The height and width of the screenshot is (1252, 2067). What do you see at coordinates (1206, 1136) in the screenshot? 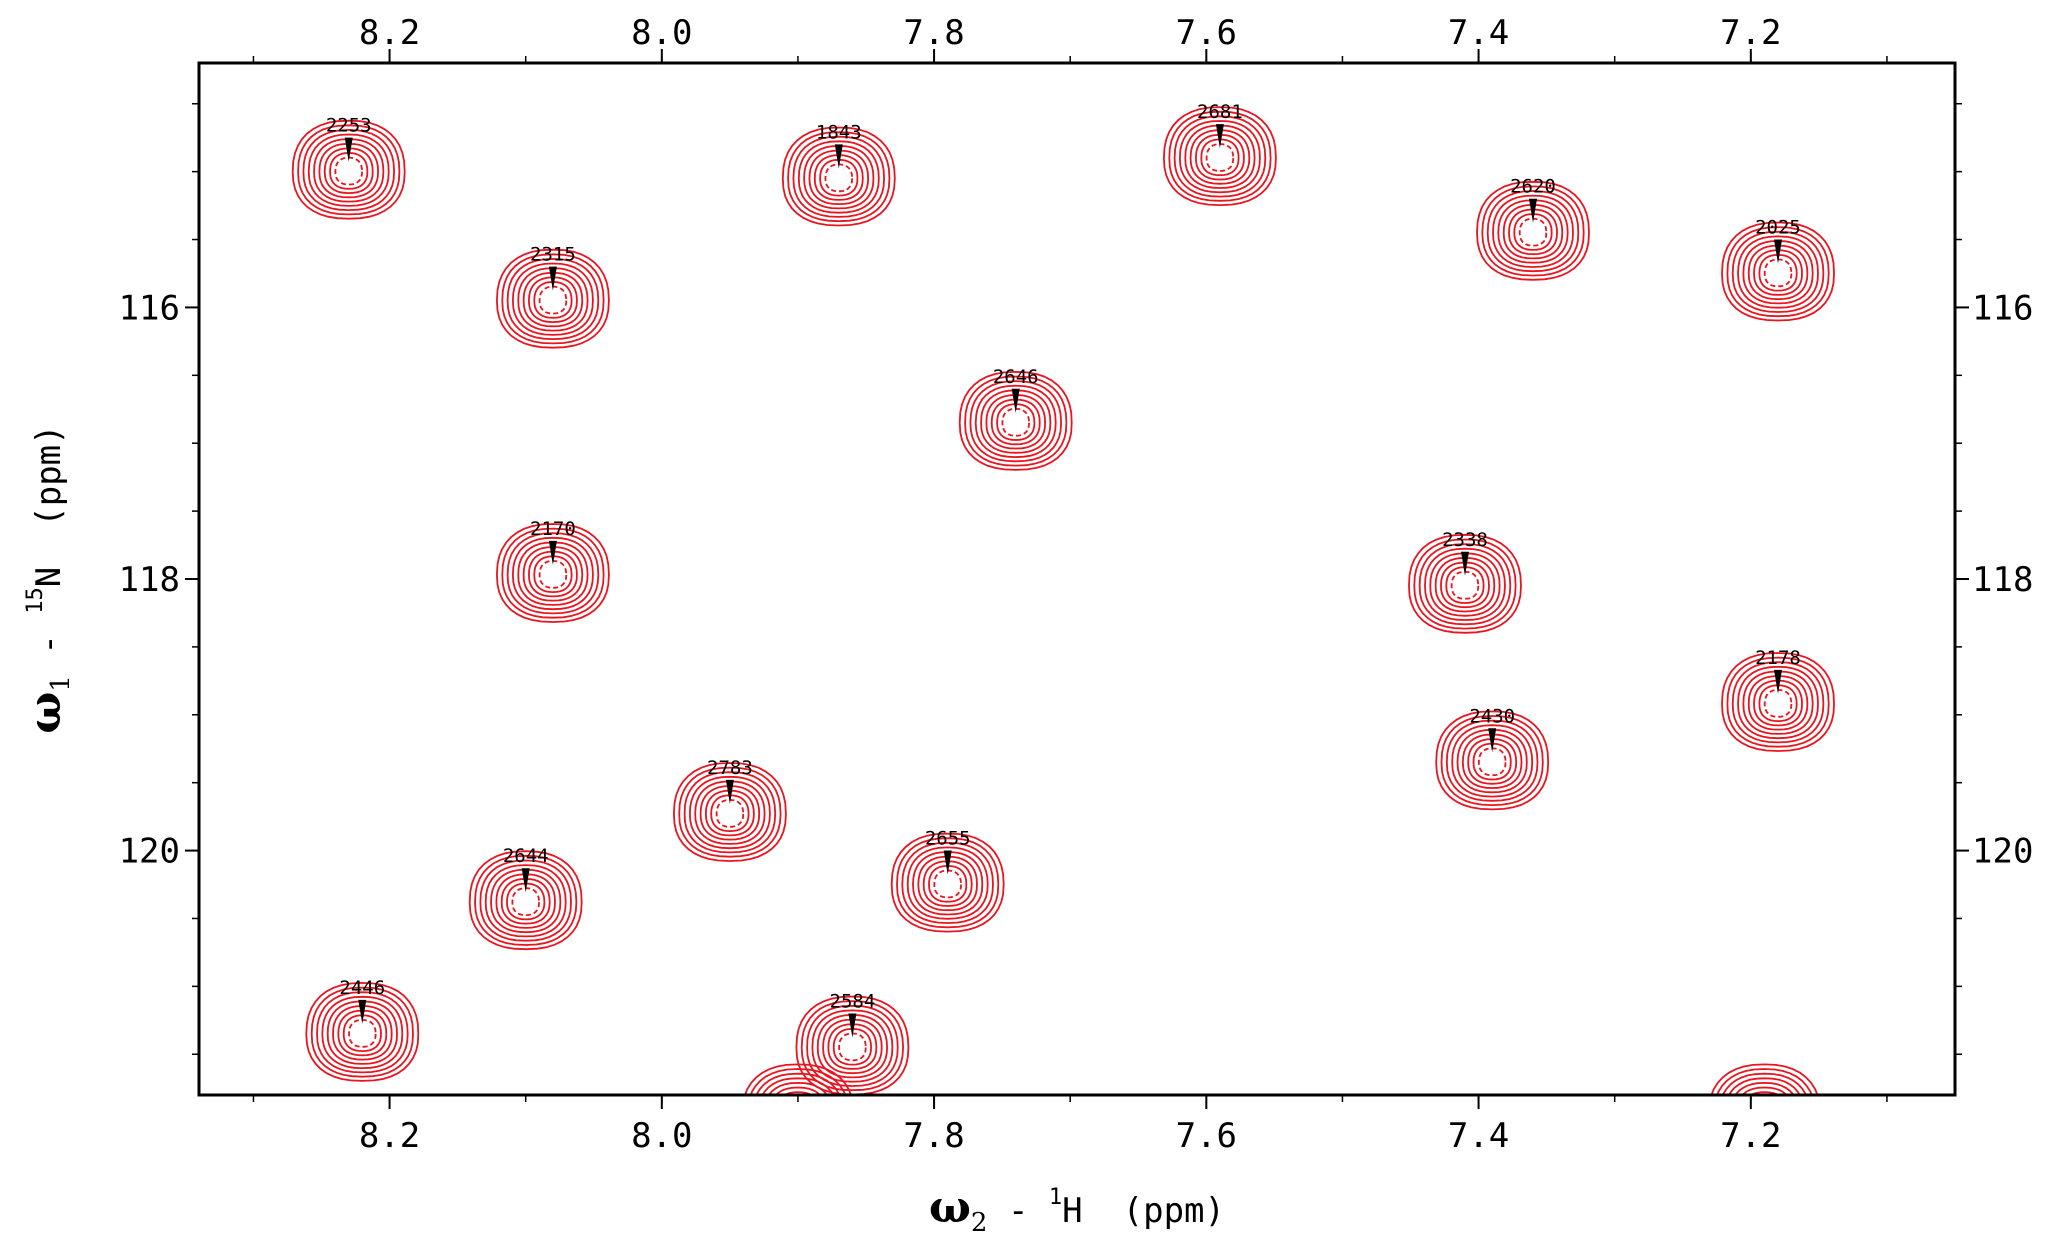
I see `x-tick-label-bottom: 7.6` at bounding box center [1206, 1136].